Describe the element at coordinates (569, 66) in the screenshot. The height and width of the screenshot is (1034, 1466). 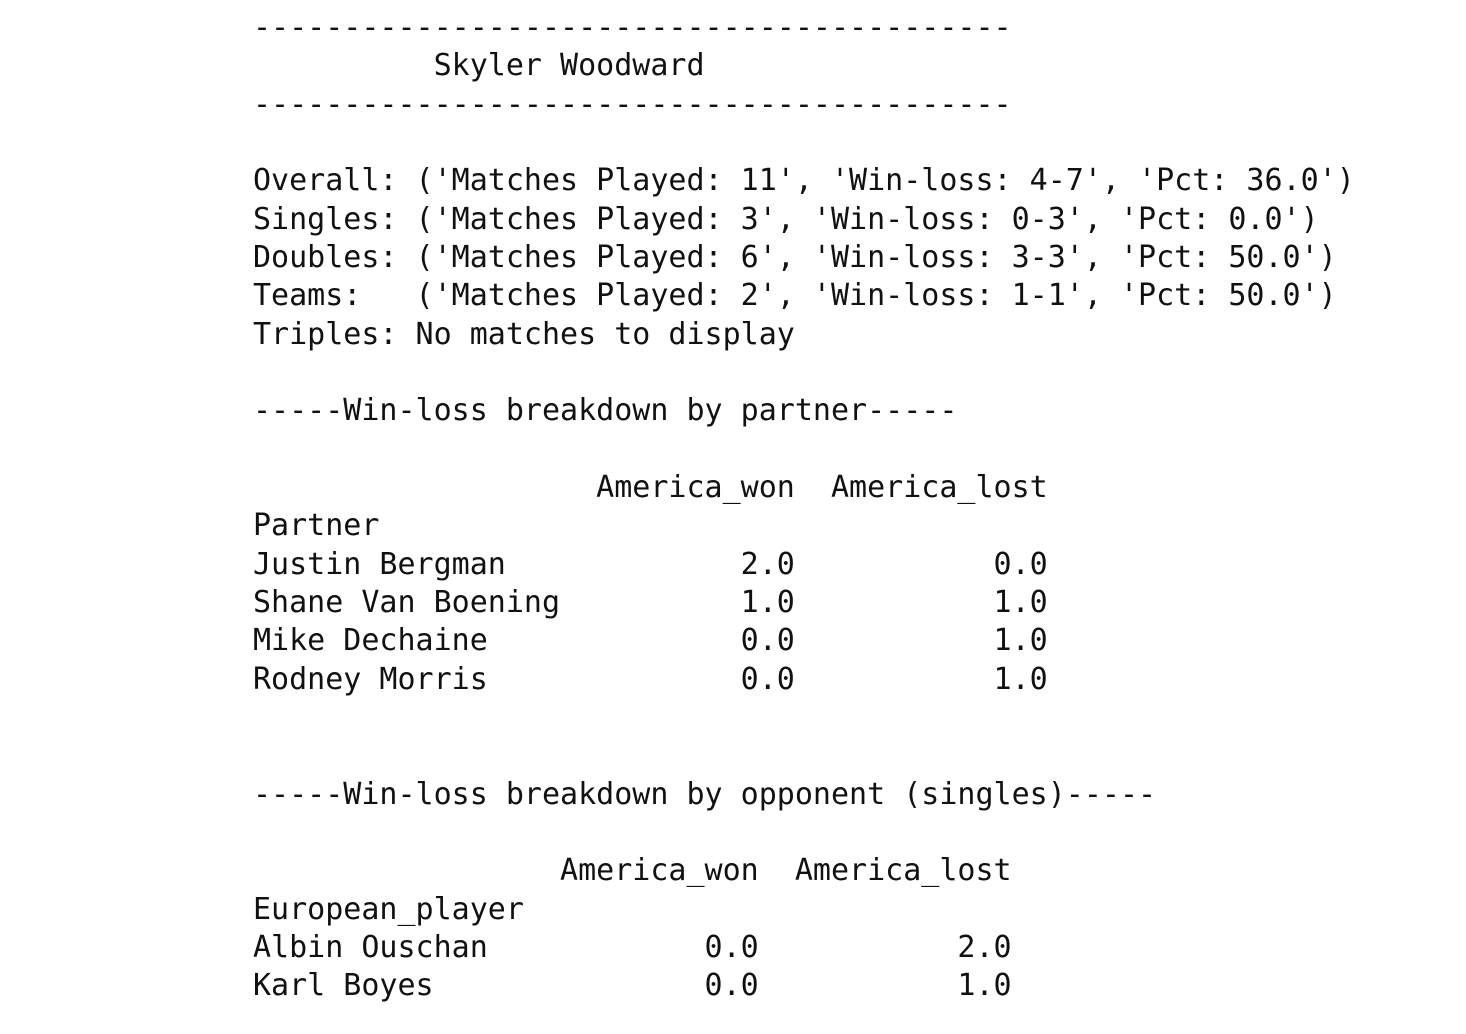
I see `player-name: Skyler Woodward` at that location.